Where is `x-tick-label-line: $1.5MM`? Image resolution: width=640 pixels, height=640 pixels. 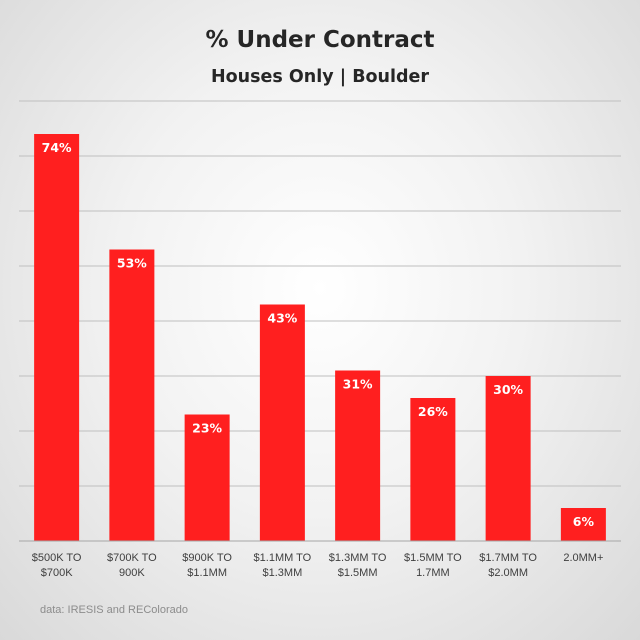 x-tick-label-line: $1.5MM is located at coordinates (358, 573).